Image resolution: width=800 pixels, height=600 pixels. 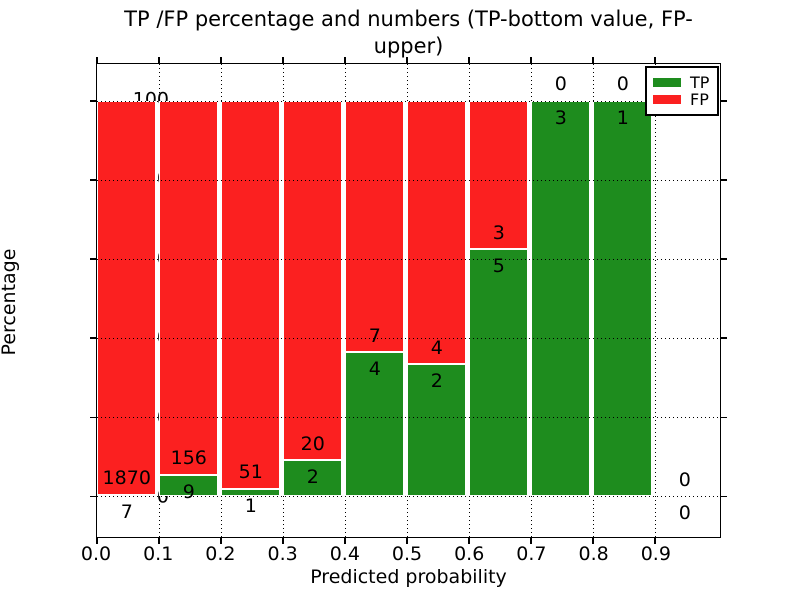 I want to click on x-tick-label: 0.5, so click(x=407, y=554).